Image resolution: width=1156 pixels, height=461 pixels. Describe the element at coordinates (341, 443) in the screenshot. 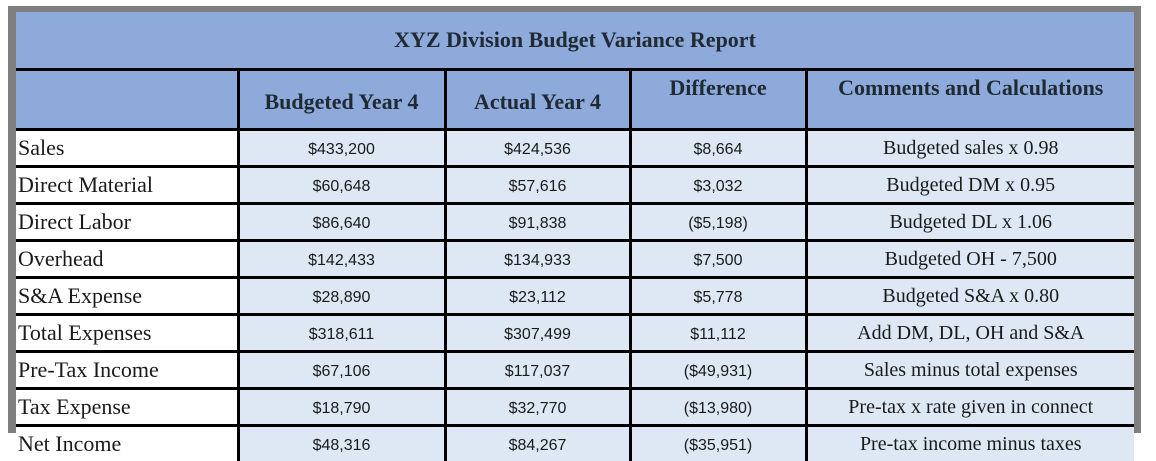

I see `budgeted-cell: $48,316` at that location.